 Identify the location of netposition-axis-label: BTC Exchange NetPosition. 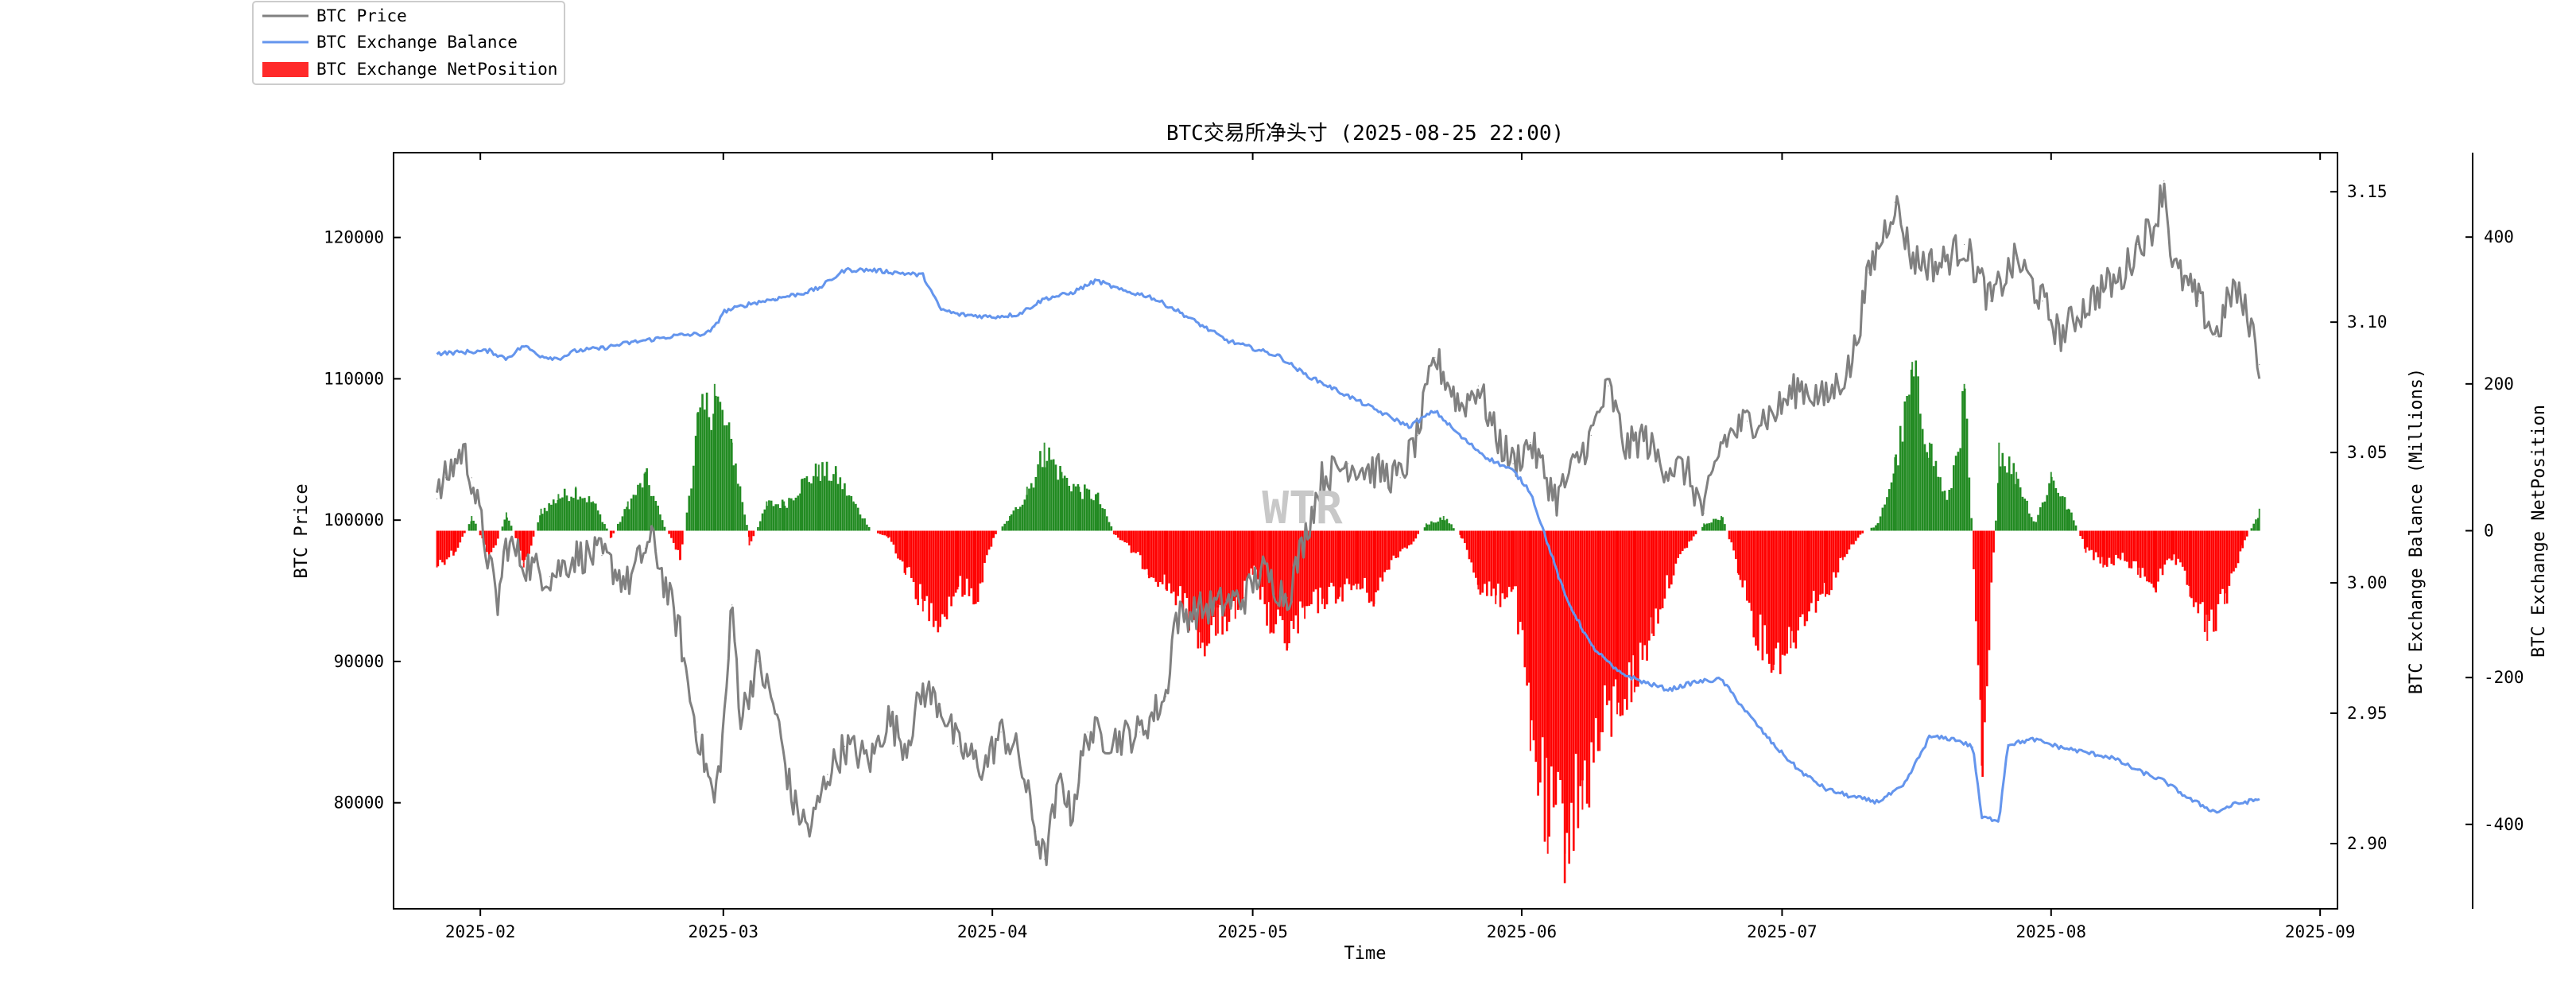
(2539, 531).